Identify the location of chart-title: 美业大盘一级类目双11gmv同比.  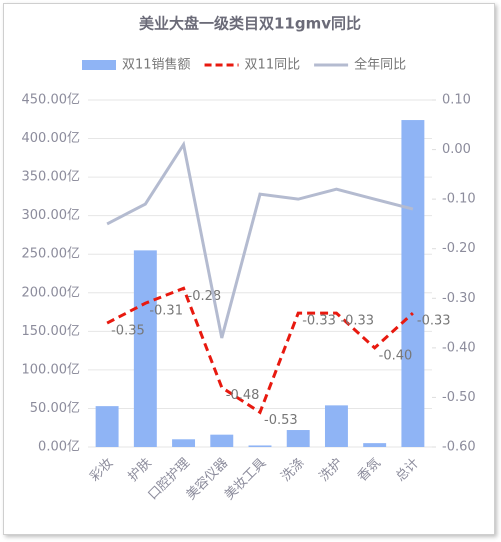
(250, 24).